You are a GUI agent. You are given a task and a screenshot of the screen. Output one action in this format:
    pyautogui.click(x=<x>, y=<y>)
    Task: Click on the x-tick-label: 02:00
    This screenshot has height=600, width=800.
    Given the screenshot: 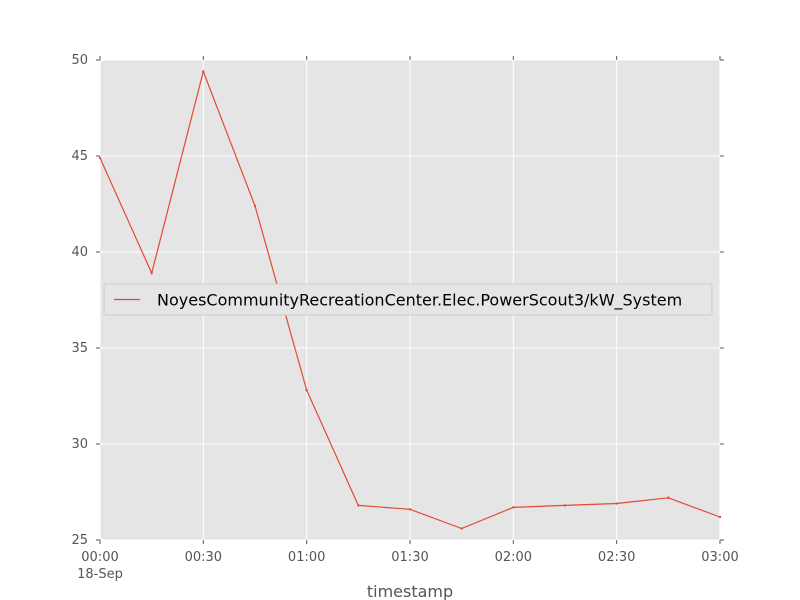 What is the action you would take?
    pyautogui.click(x=513, y=557)
    